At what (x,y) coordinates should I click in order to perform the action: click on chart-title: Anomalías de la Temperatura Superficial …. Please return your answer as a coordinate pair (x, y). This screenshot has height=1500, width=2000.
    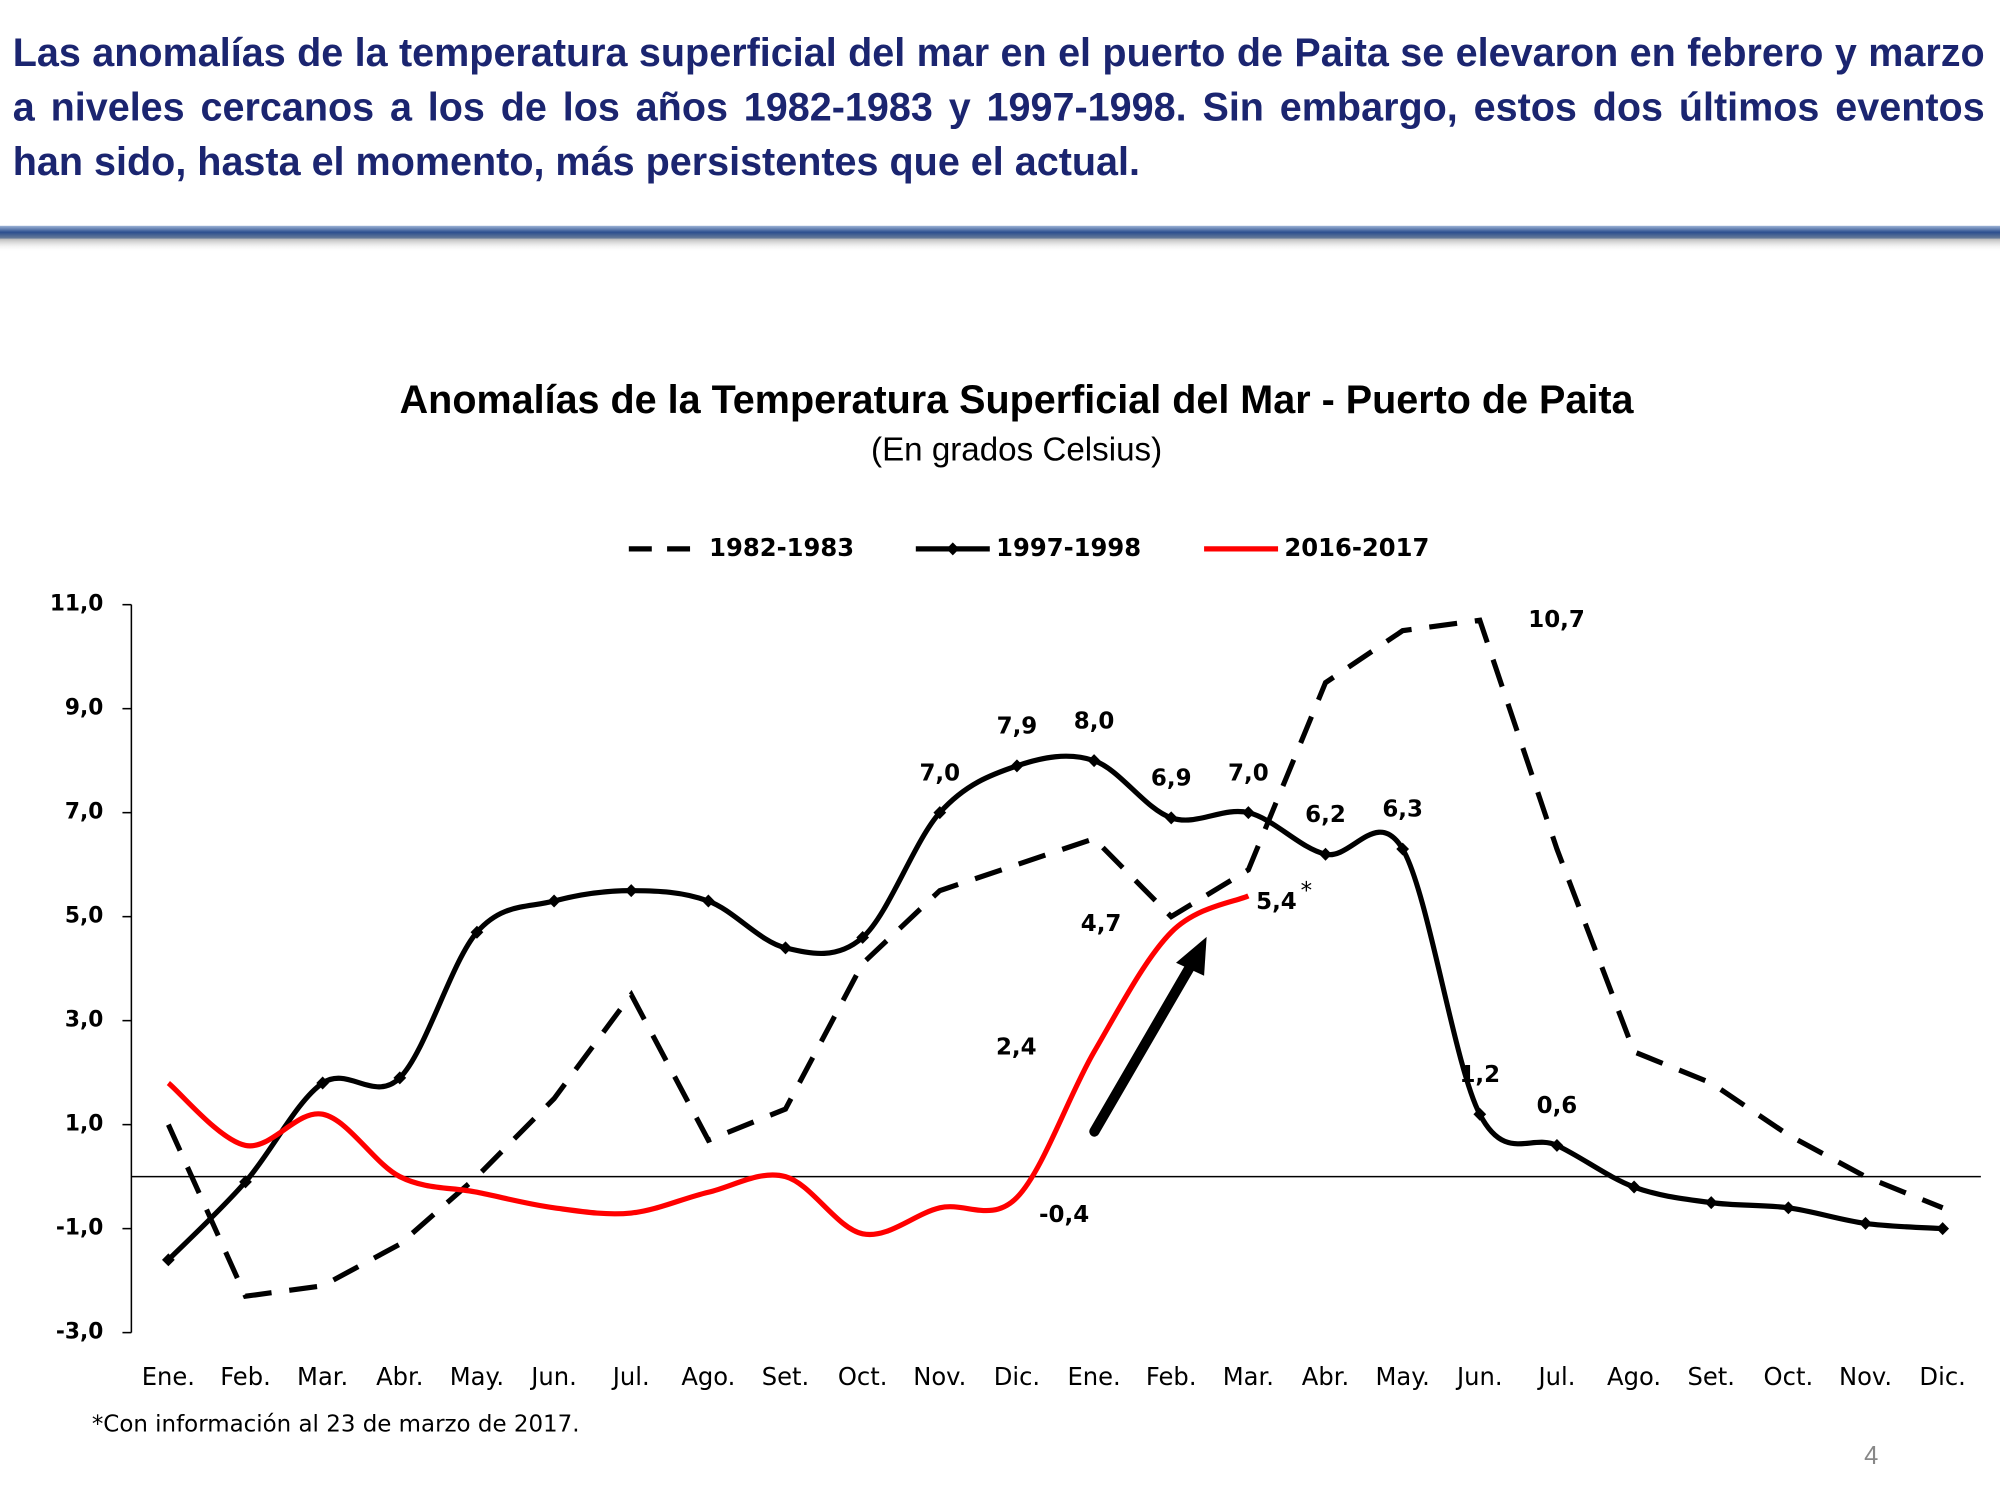
    Looking at the image, I should click on (1017, 400).